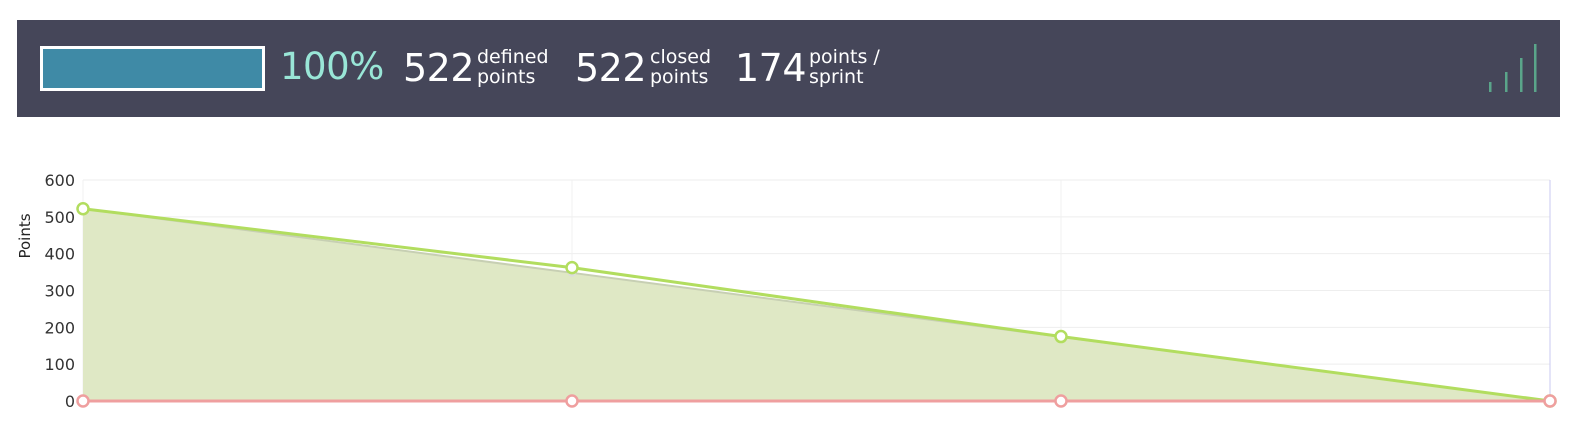  What do you see at coordinates (59, 327) in the screenshot?
I see `y-tick-label: 200` at bounding box center [59, 327].